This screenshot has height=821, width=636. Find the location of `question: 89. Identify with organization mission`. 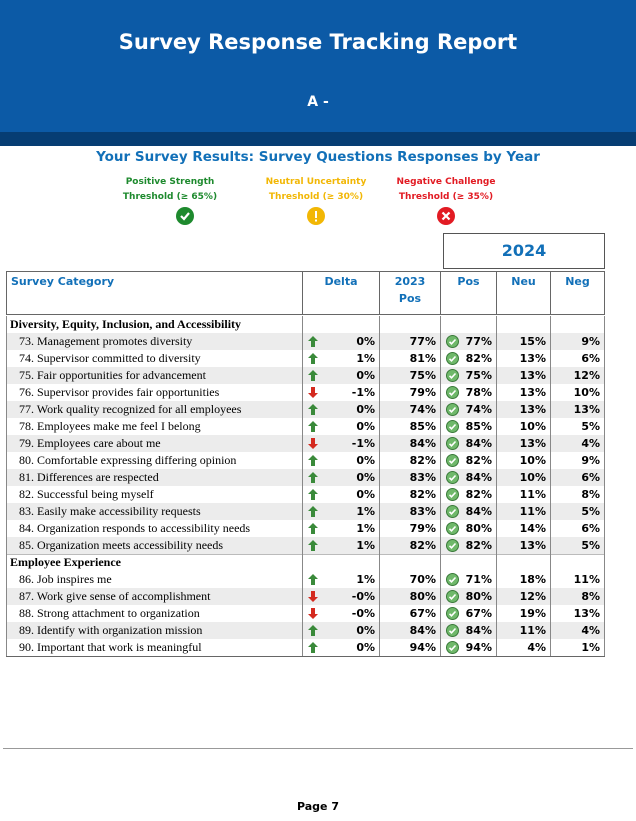

question: 89. Identify with organization mission is located at coordinates (154, 630).